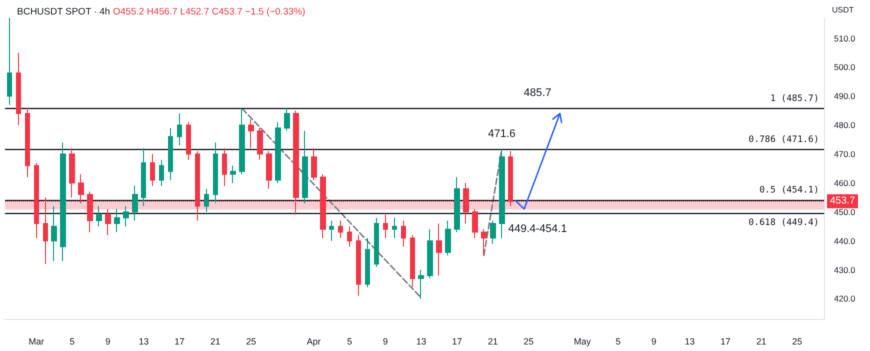 The width and height of the screenshot is (870, 351). I want to click on y-axis-title: USDT, so click(843, 10).